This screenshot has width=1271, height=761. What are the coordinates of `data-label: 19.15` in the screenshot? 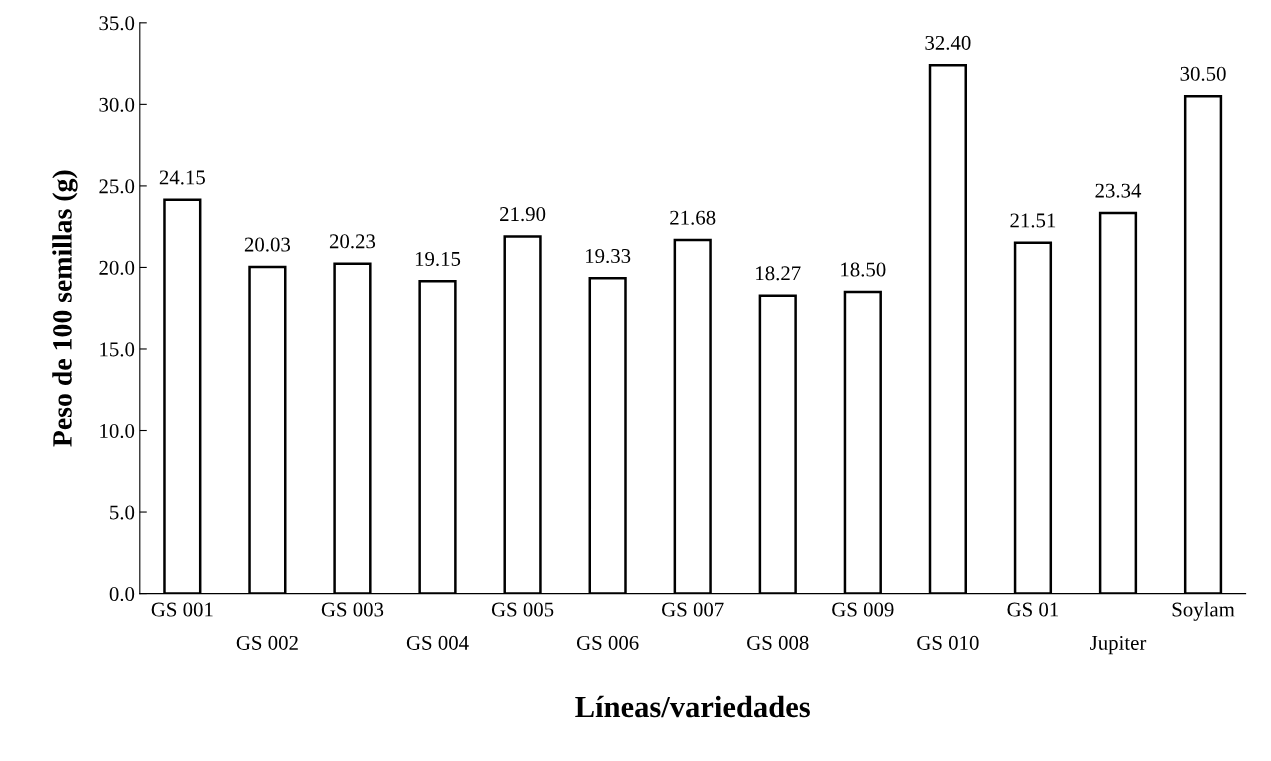 It's located at (438, 259).